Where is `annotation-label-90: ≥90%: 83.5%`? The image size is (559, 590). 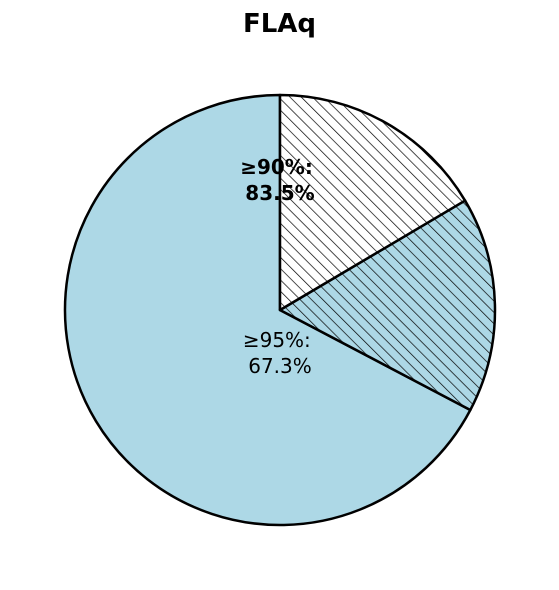 annotation-label-90: ≥90%: 83.5% is located at coordinates (280, 180).